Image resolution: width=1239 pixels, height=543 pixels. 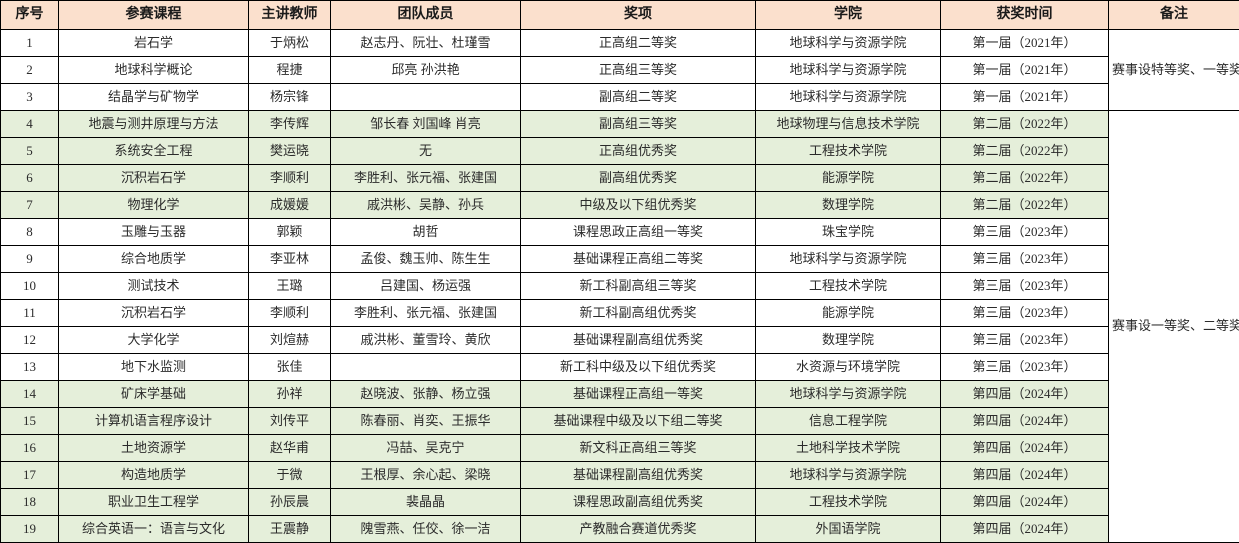 I want to click on cell-course: 综合地质学, so click(x=154, y=259).